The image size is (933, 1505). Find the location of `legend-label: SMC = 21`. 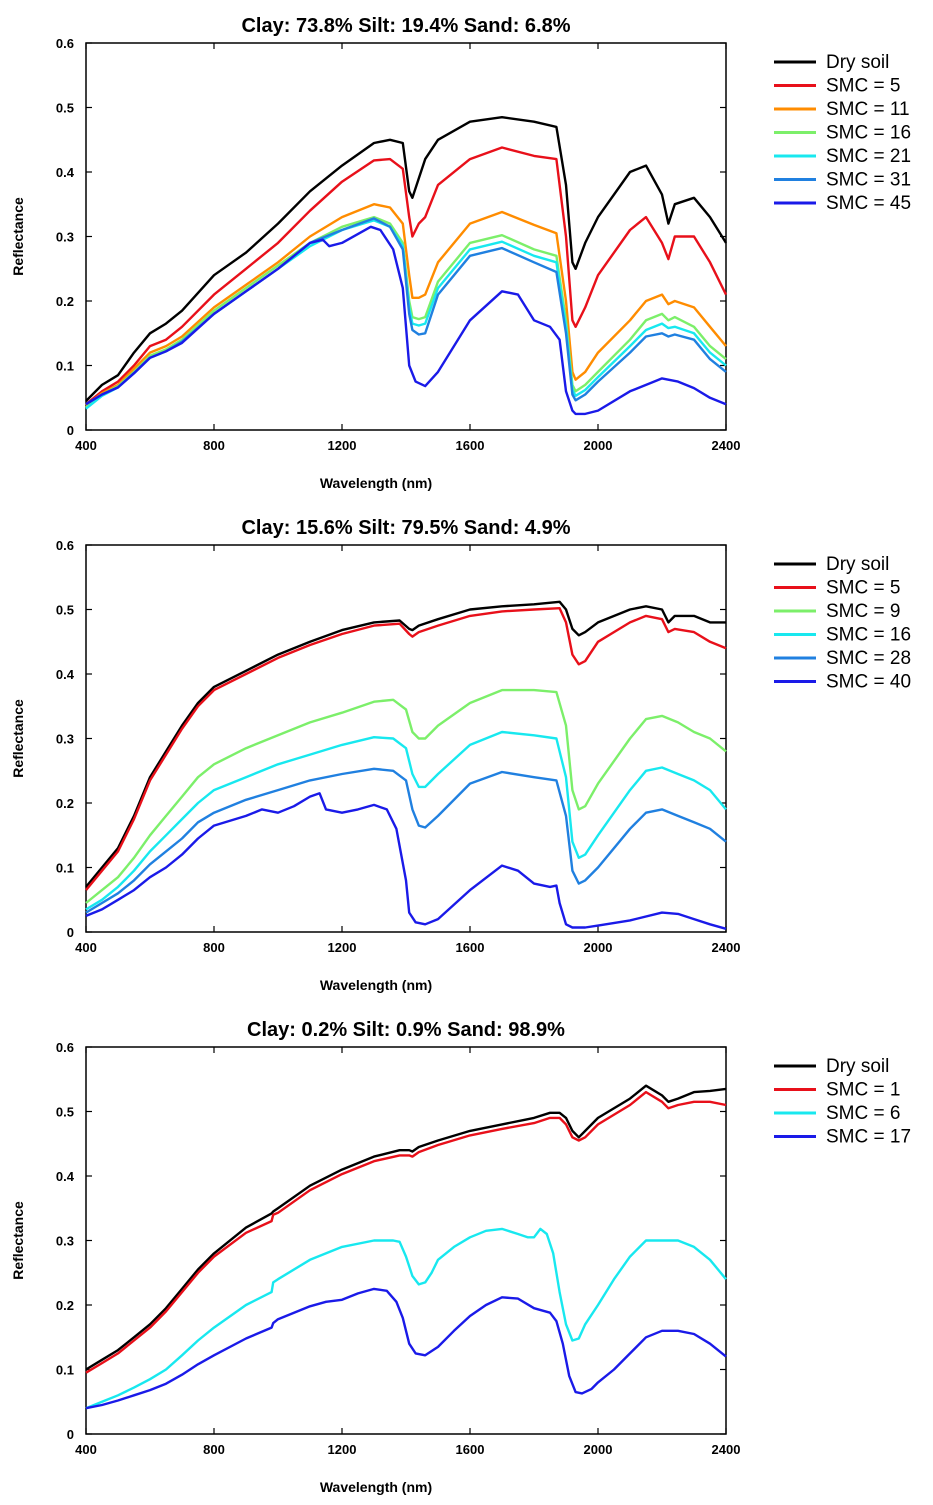

legend-label: SMC = 21 is located at coordinates (868, 156).